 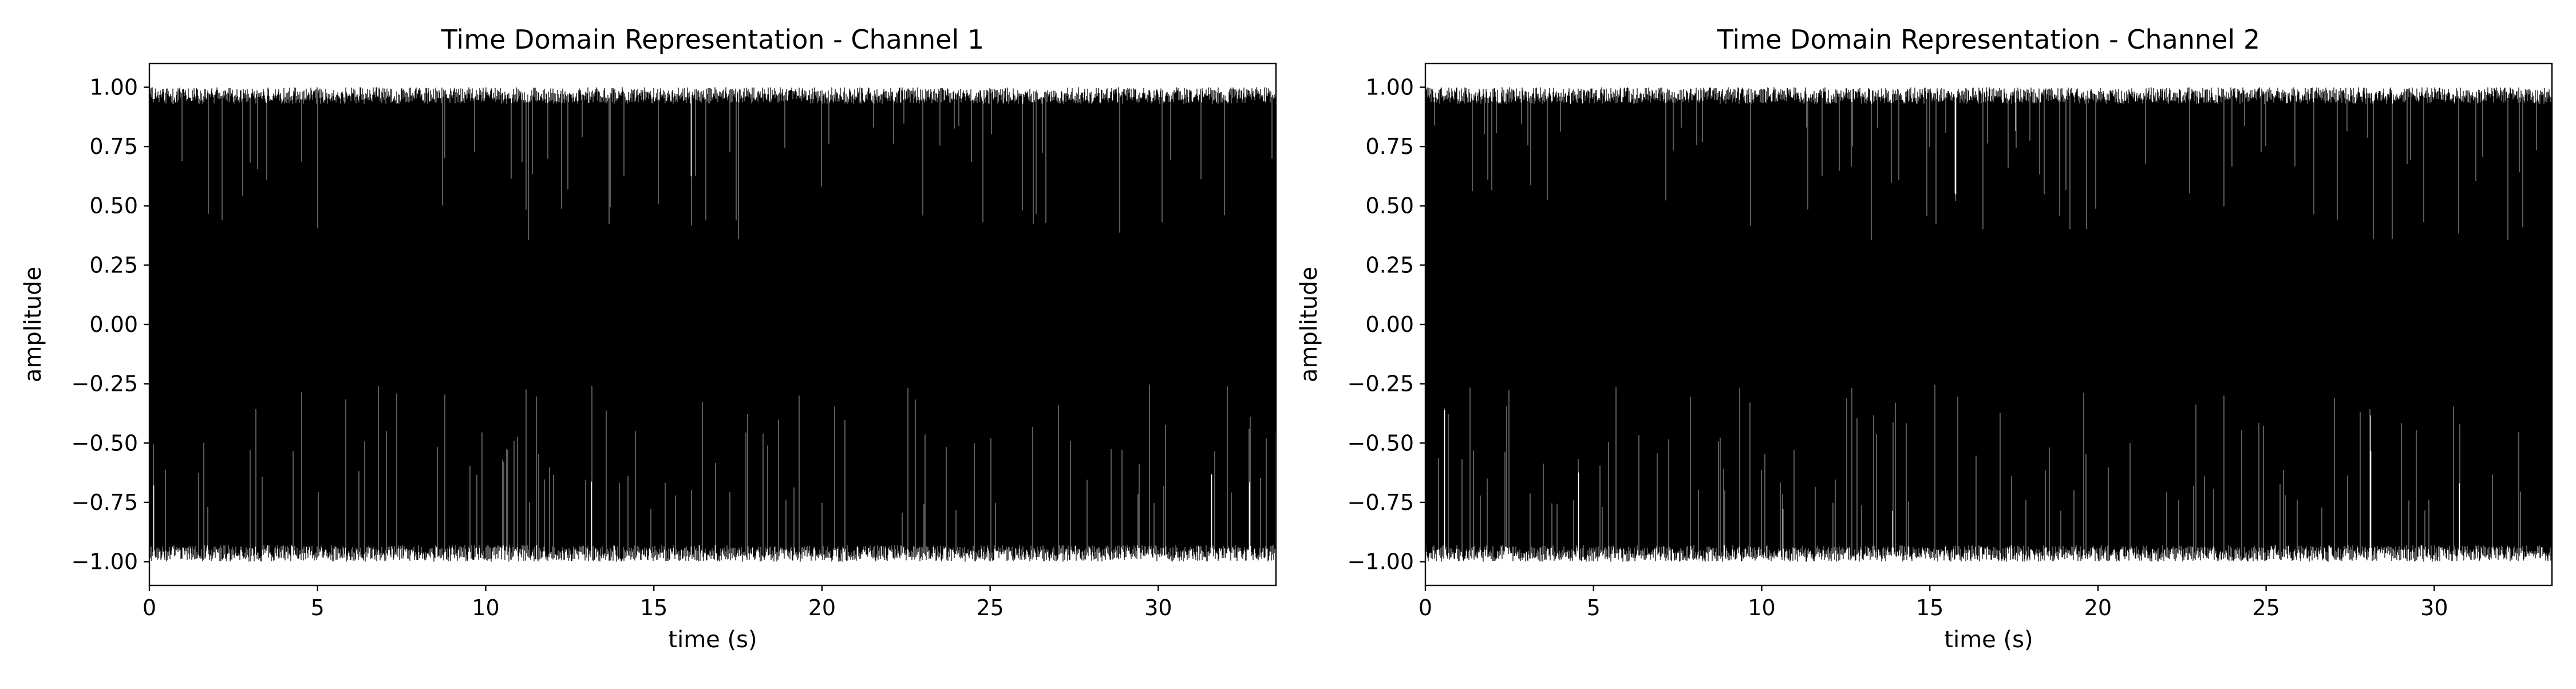 What do you see at coordinates (1988, 39) in the screenshot?
I see `chart-title: Time Domain Representation - Channel 2` at bounding box center [1988, 39].